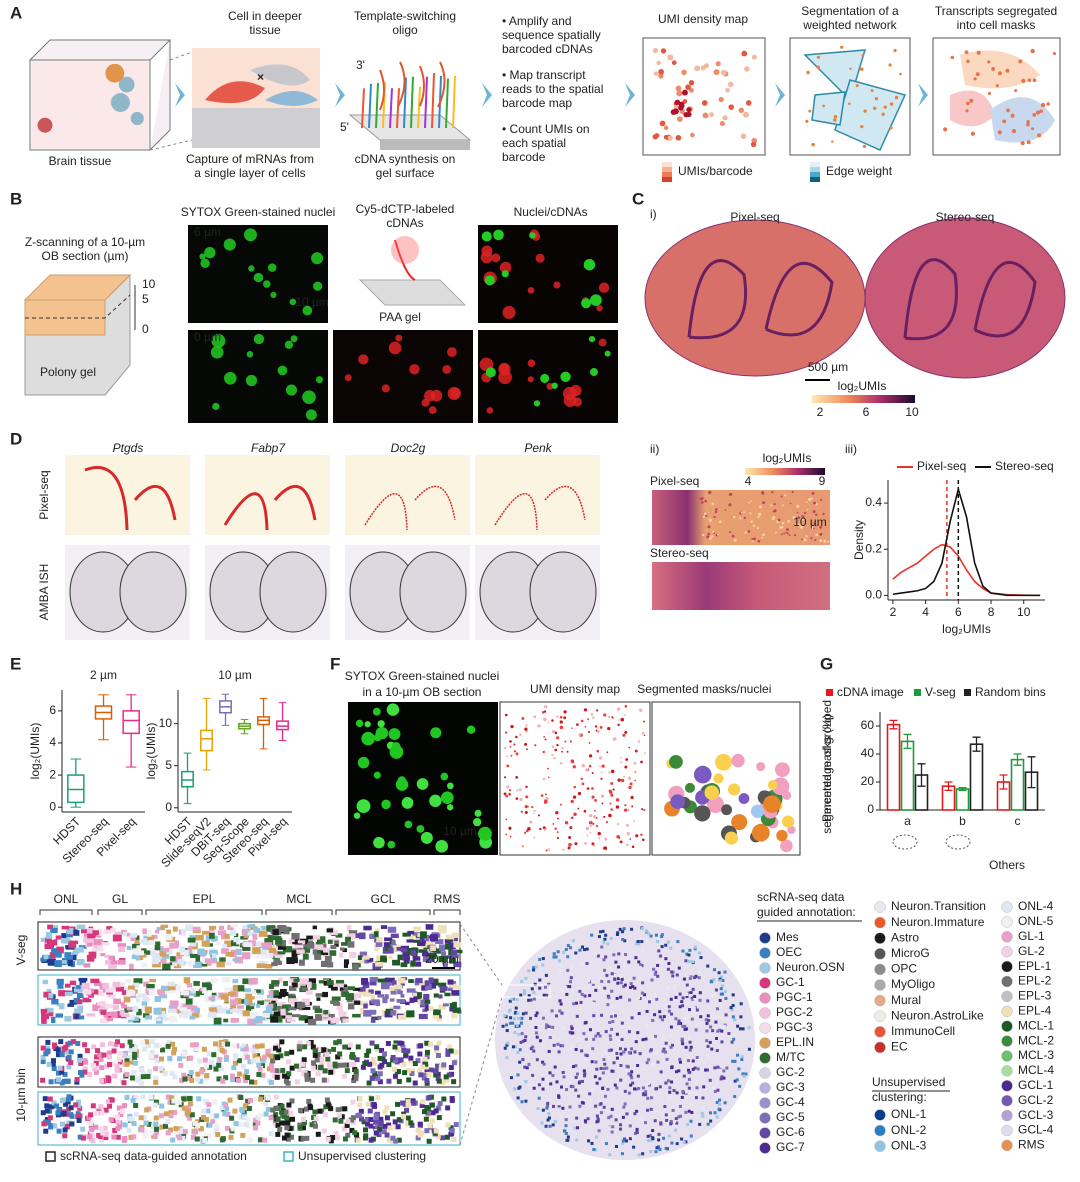  What do you see at coordinates (66, 899) in the screenshot?
I see `text: ONL` at bounding box center [66, 899].